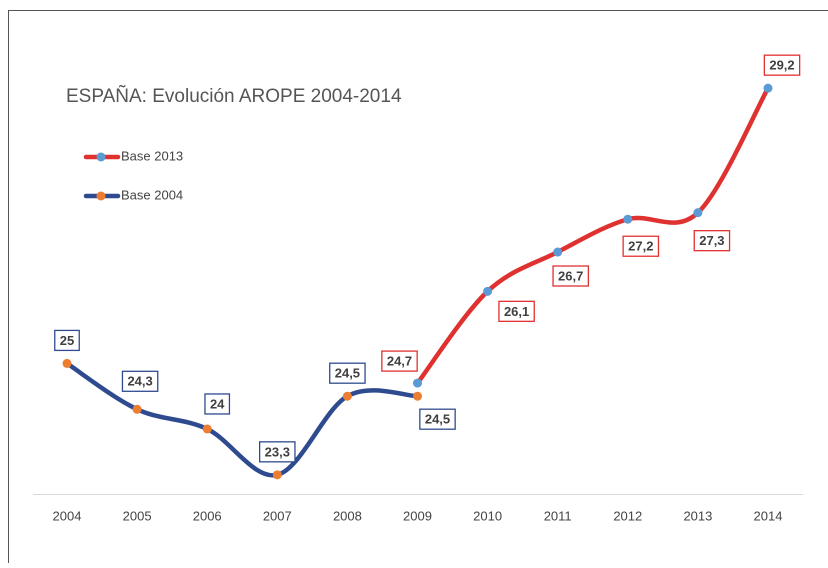 This screenshot has width=828, height=568. I want to click on data-label: 24,3, so click(139, 381).